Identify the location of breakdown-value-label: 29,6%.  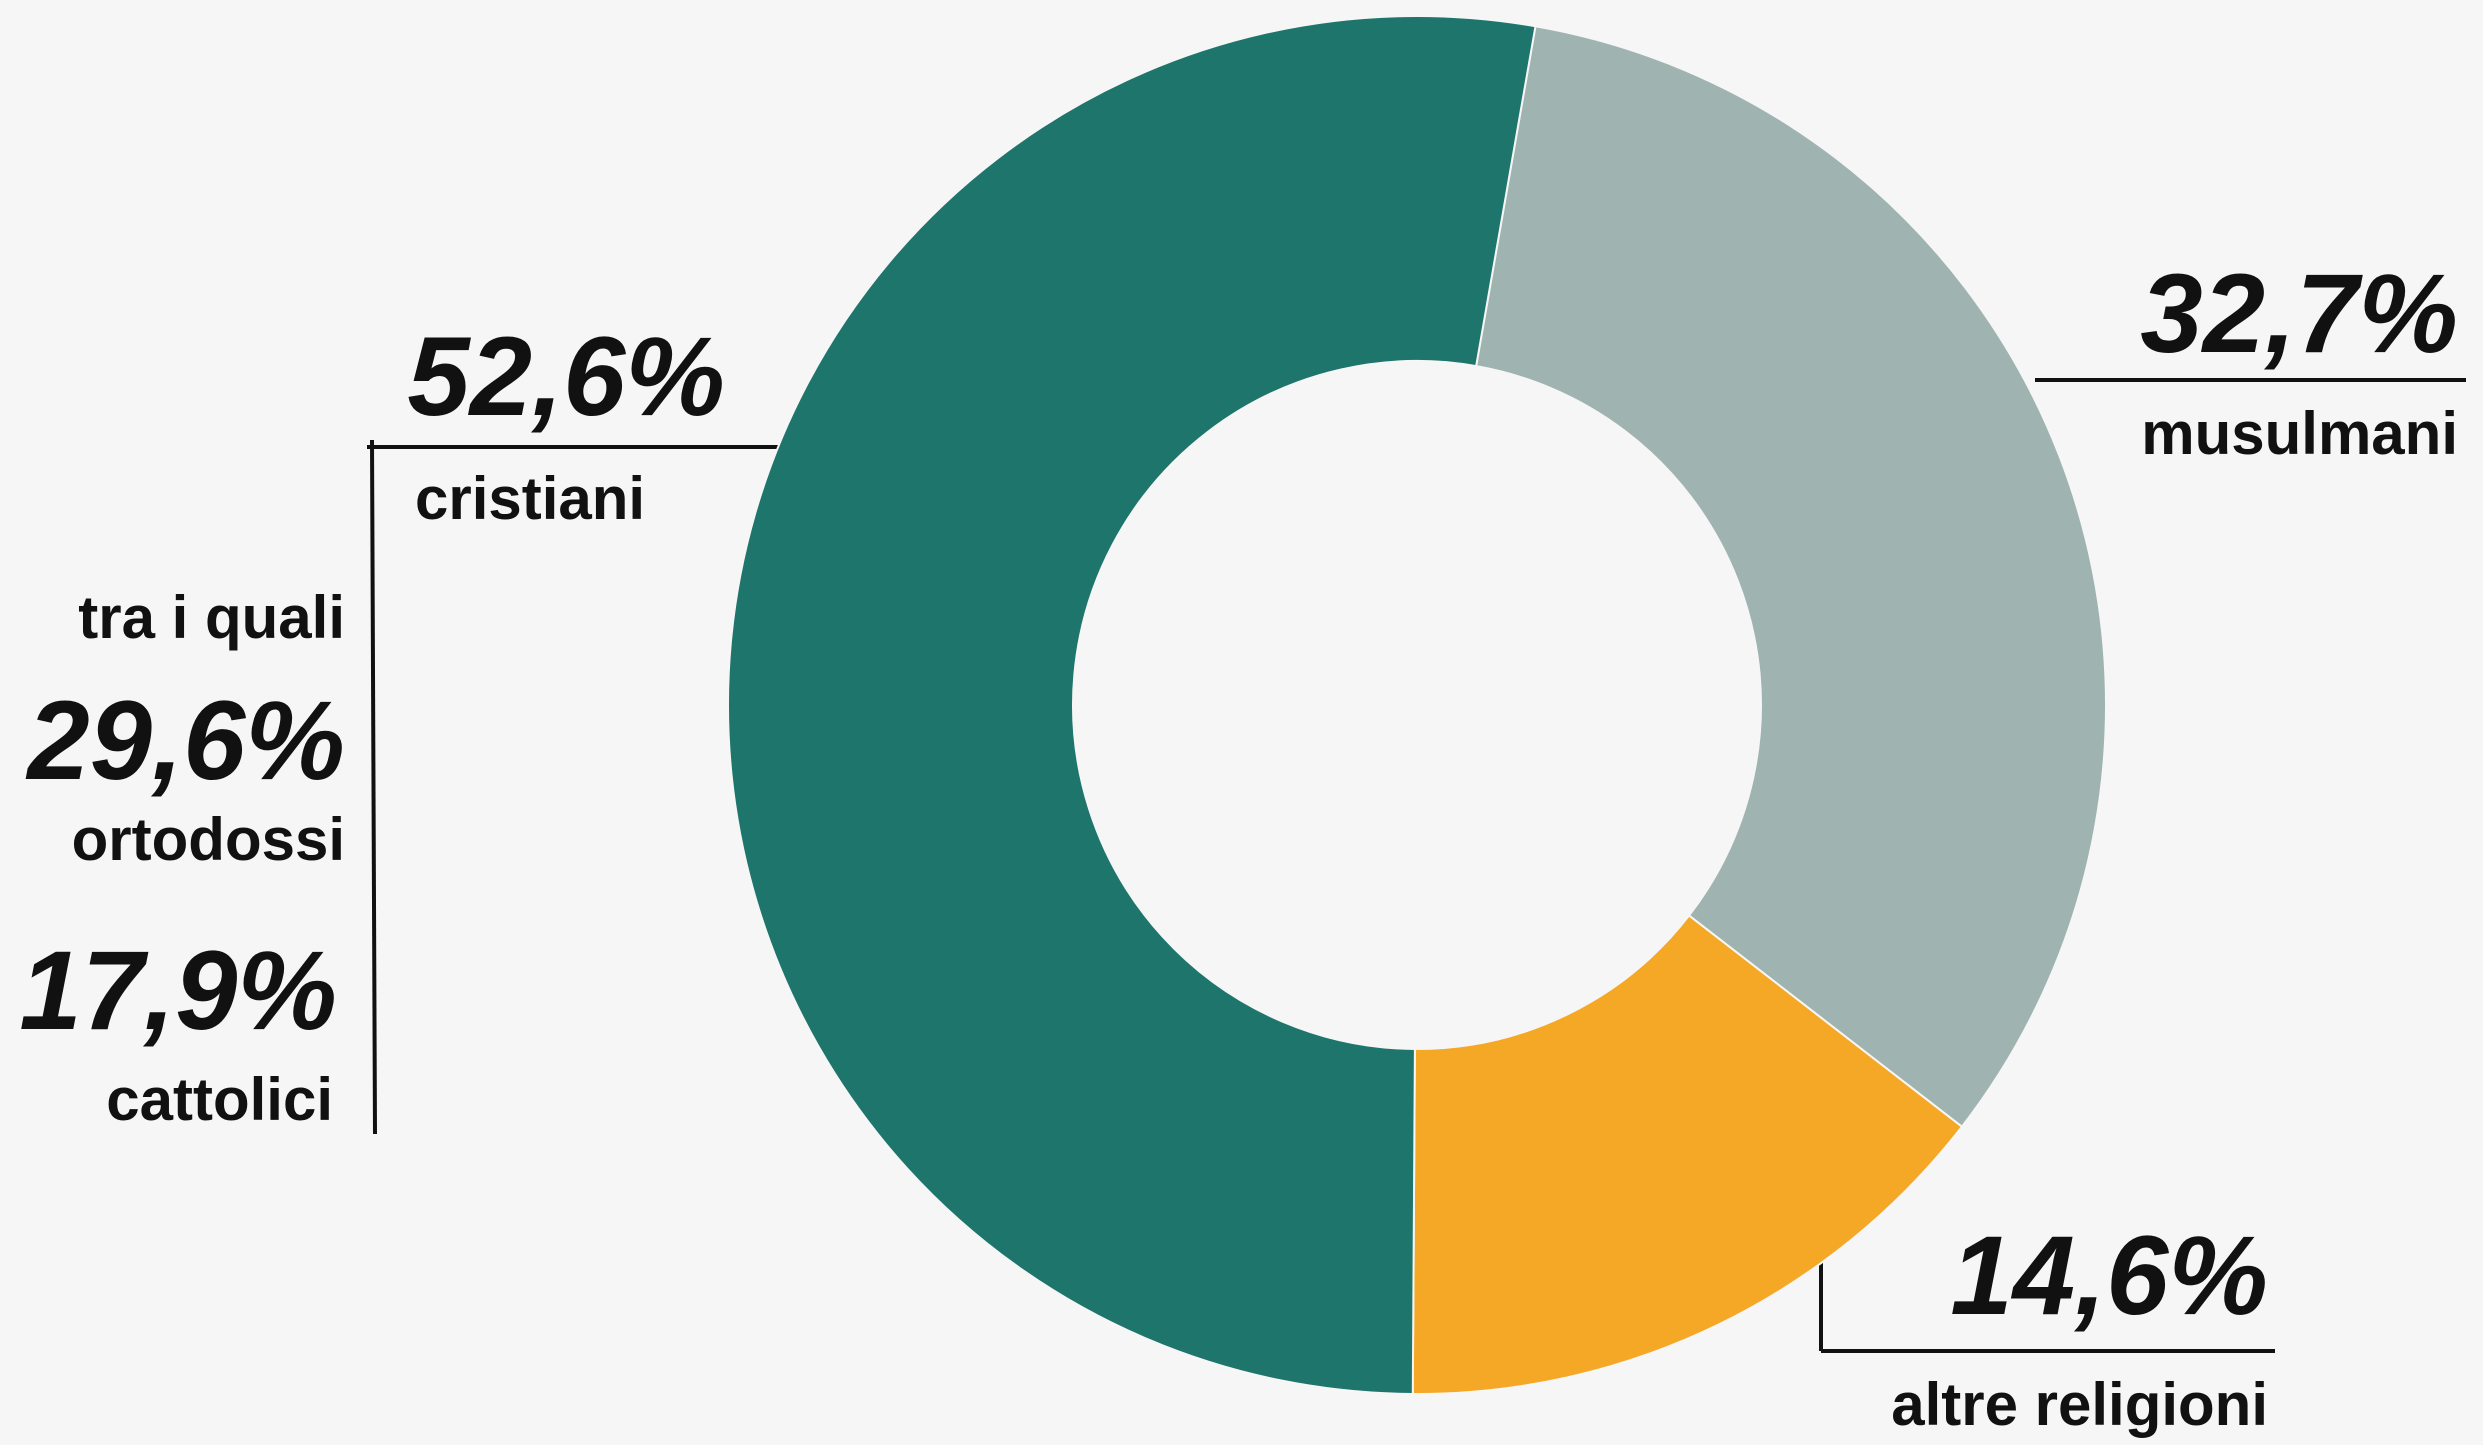
(185, 740).